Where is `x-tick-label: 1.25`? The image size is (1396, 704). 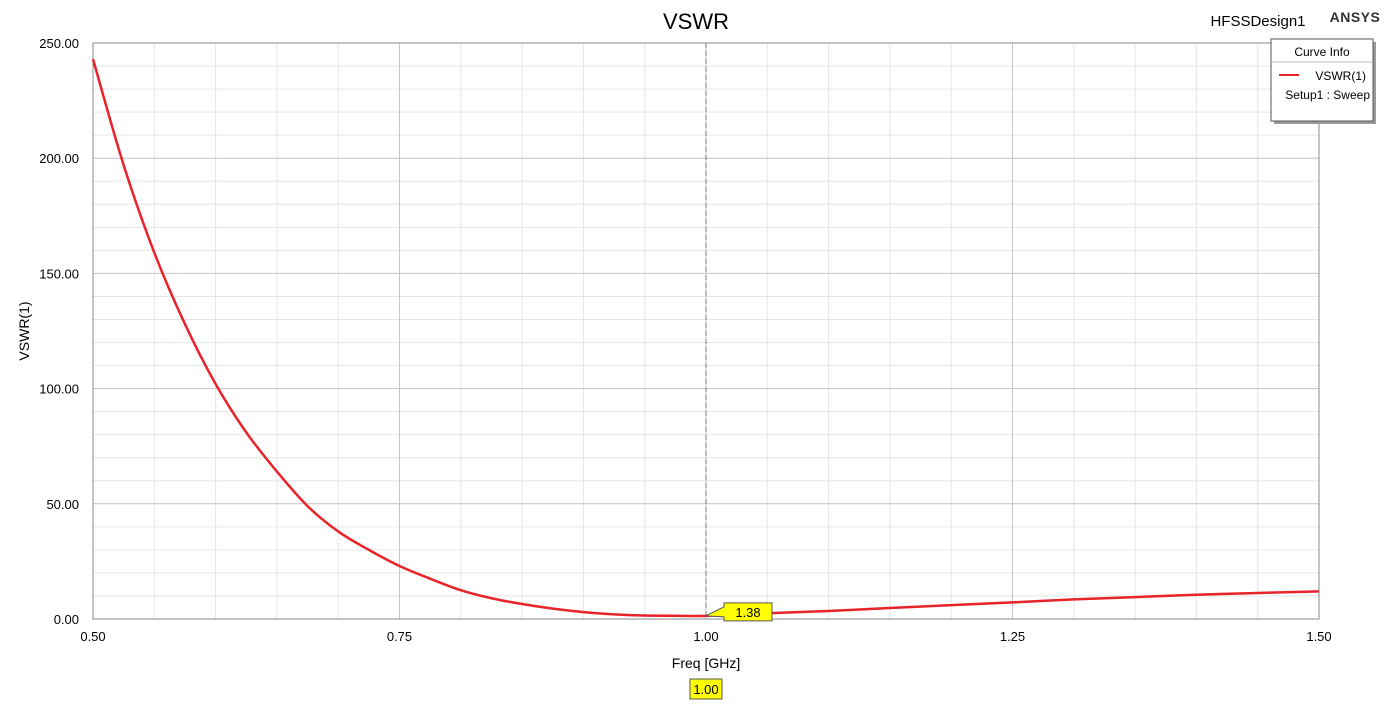 x-tick-label: 1.25 is located at coordinates (1012, 636).